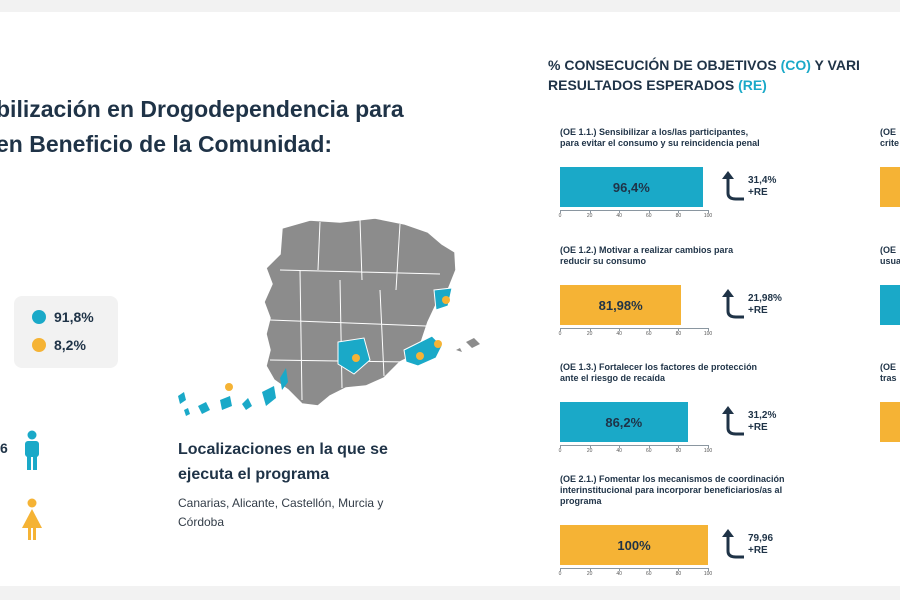 Image resolution: width=900 pixels, height=600 pixels. Describe the element at coordinates (420, 356) in the screenshot. I see `location-marker-murcia` at that location.